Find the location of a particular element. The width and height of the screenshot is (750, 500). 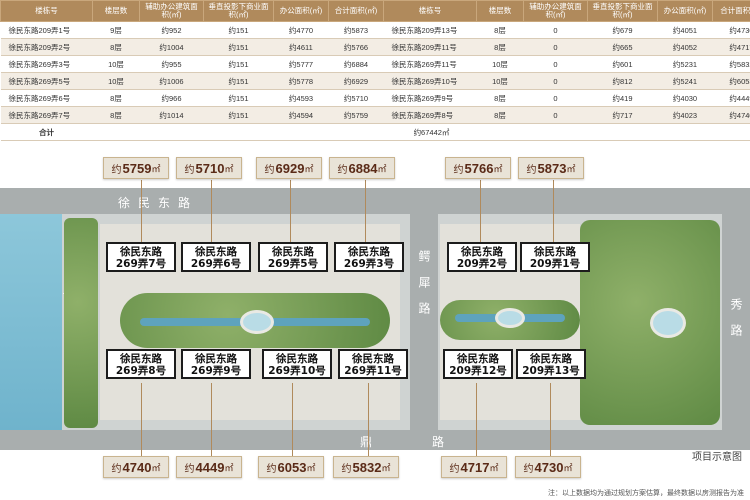

cell: 约812 is located at coordinates (622, 81).